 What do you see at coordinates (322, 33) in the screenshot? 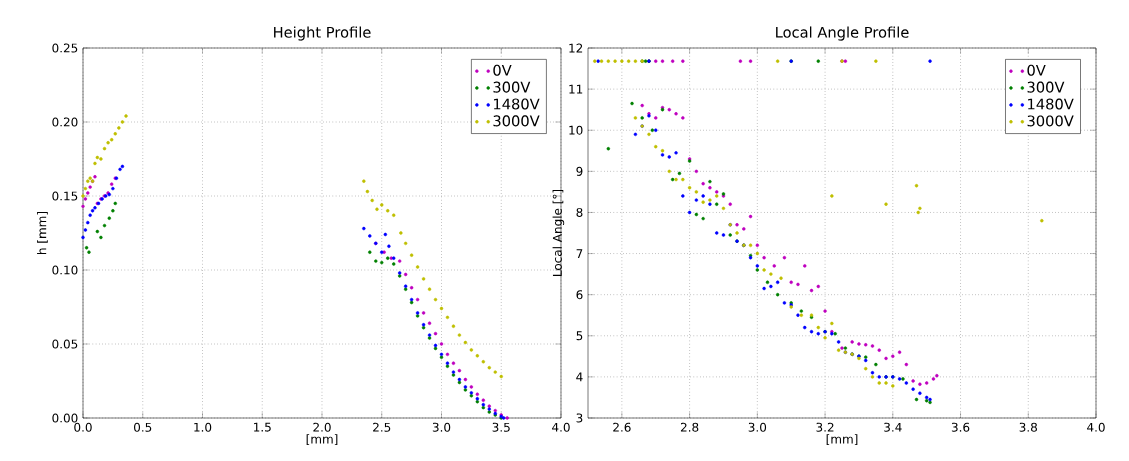
I see `chart-title: Height Profile` at bounding box center [322, 33].